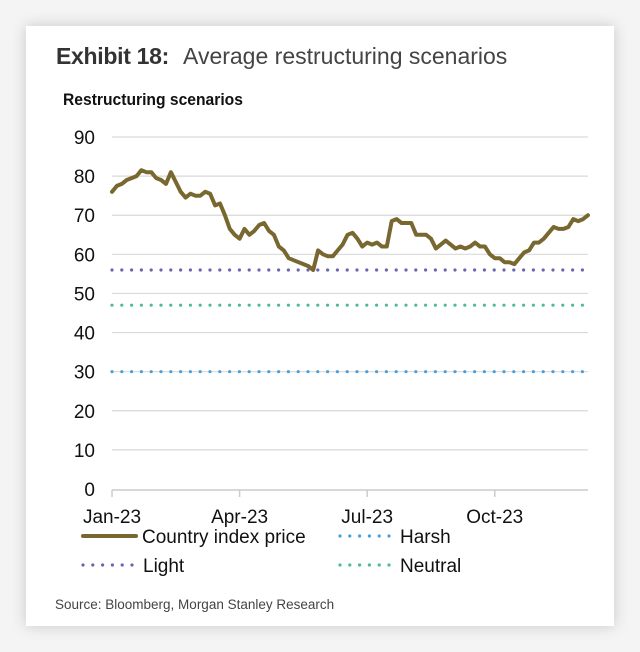 This screenshot has height=652, width=640. What do you see at coordinates (394, 537) in the screenshot?
I see `legend-item-harsh: Harsh` at bounding box center [394, 537].